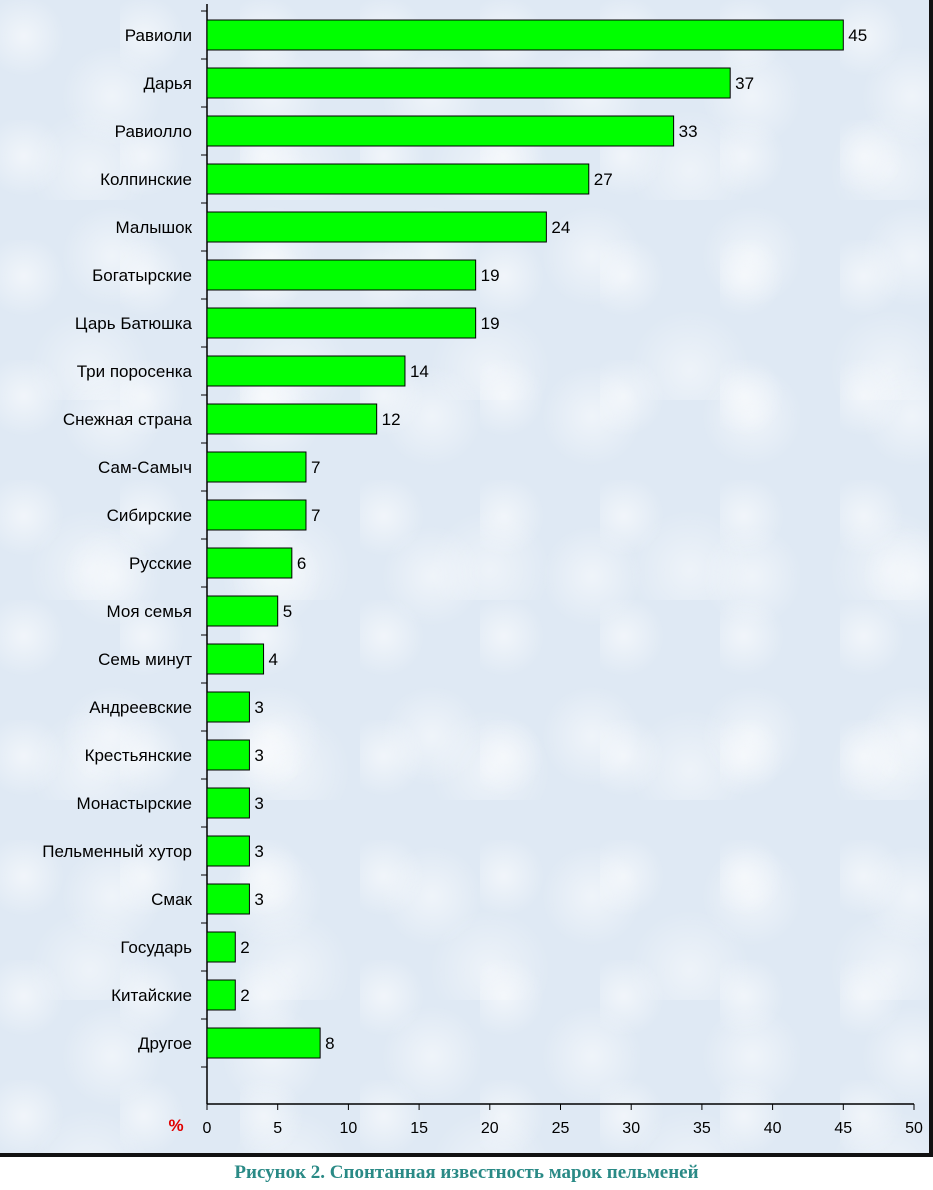 The image size is (933, 1190). Describe the element at coordinates (149, 515) in the screenshot. I see `category-label: Сибирские` at that location.